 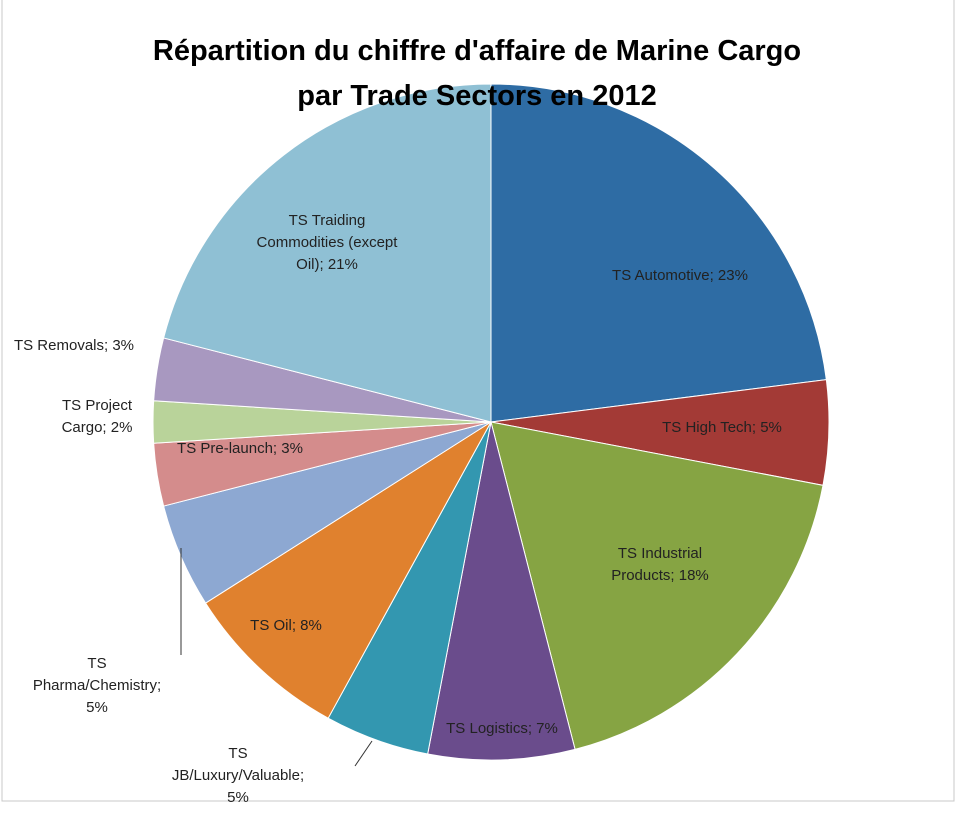 I want to click on data-label: TS Industrial Products; 18%, so click(x=660, y=564).